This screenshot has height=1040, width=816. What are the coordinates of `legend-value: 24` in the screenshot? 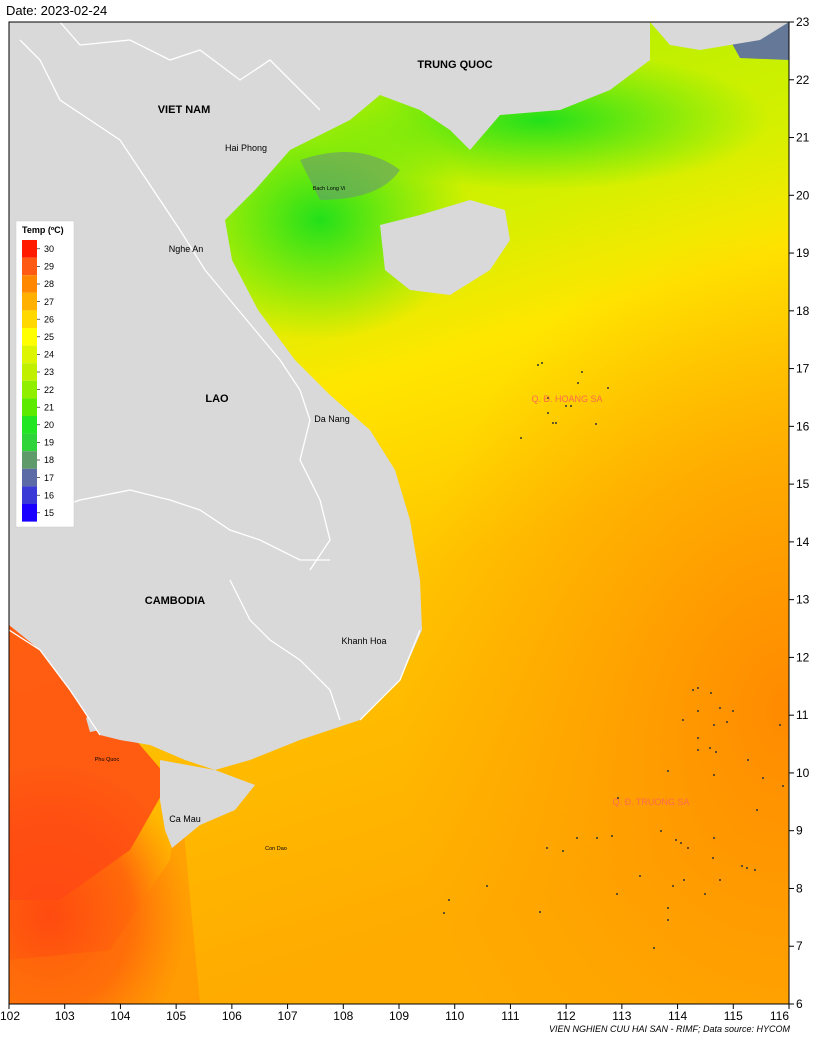 It's located at (49, 355).